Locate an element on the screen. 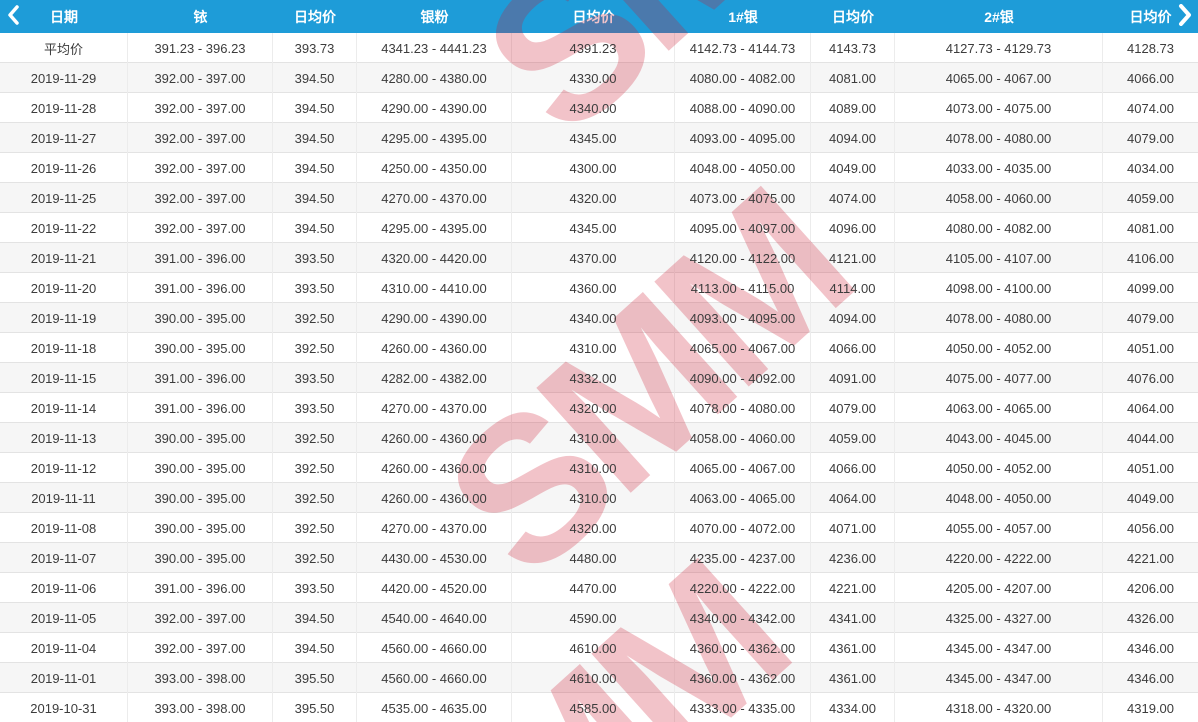  cell-value: 4055.00 - 4057.00 is located at coordinates (998, 528).